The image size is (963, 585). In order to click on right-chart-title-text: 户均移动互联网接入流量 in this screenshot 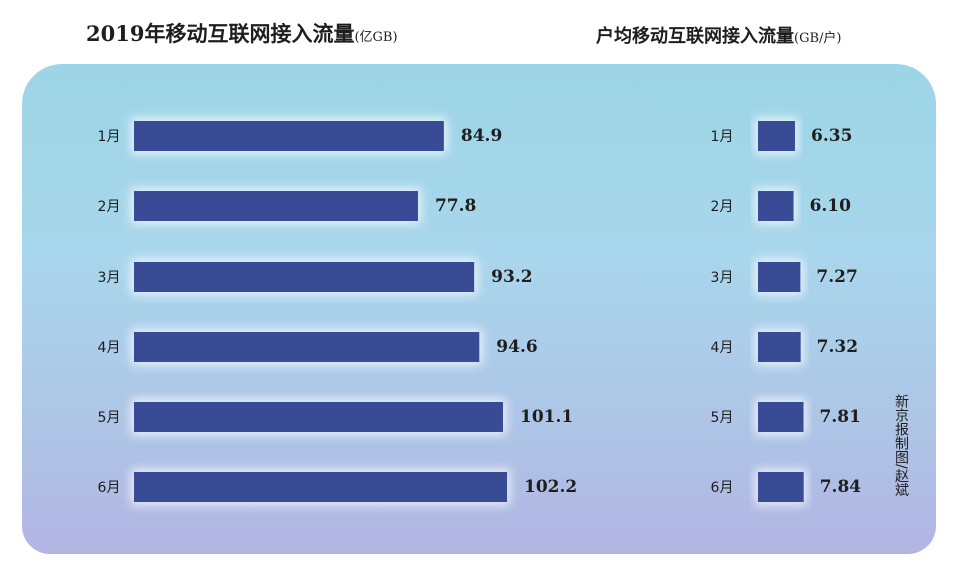, I will do `click(695, 36)`.